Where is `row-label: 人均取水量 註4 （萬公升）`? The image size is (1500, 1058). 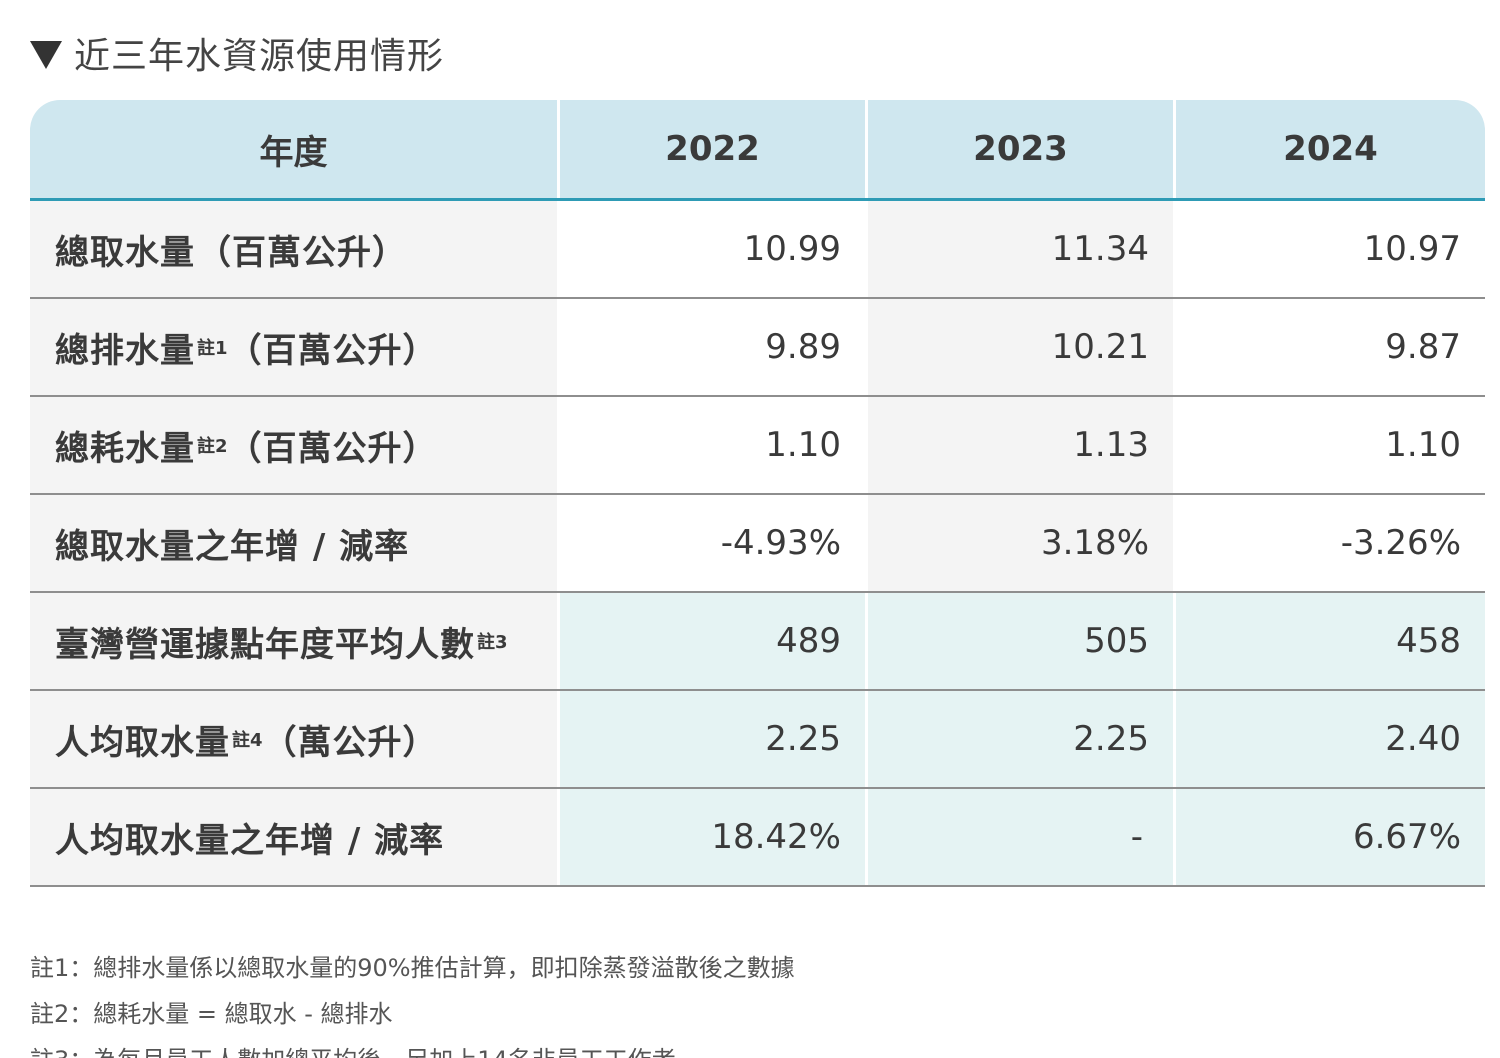 row-label: 人均取水量 註4 （萬公升） is located at coordinates (293, 739).